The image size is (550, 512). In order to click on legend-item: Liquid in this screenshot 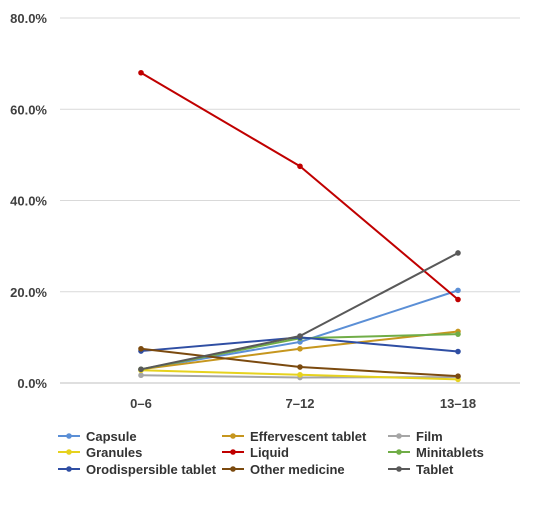, I will do `click(255, 452)`.